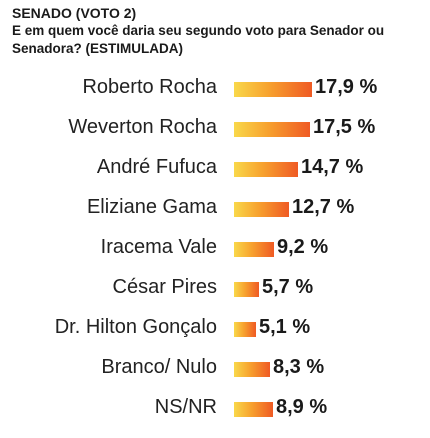 The image size is (430, 438). What do you see at coordinates (149, 87) in the screenshot?
I see `category-label: Roberto Rocha` at bounding box center [149, 87].